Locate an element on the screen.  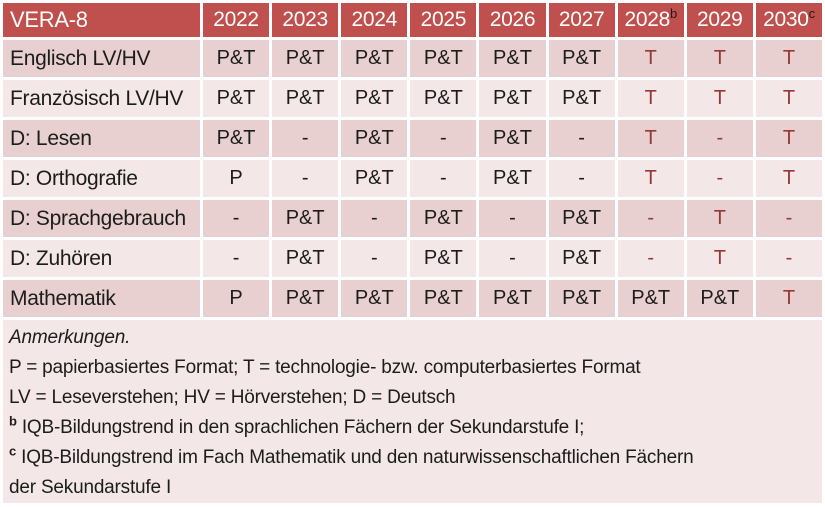
row-label: Französisch LV/HV is located at coordinates (101, 98).